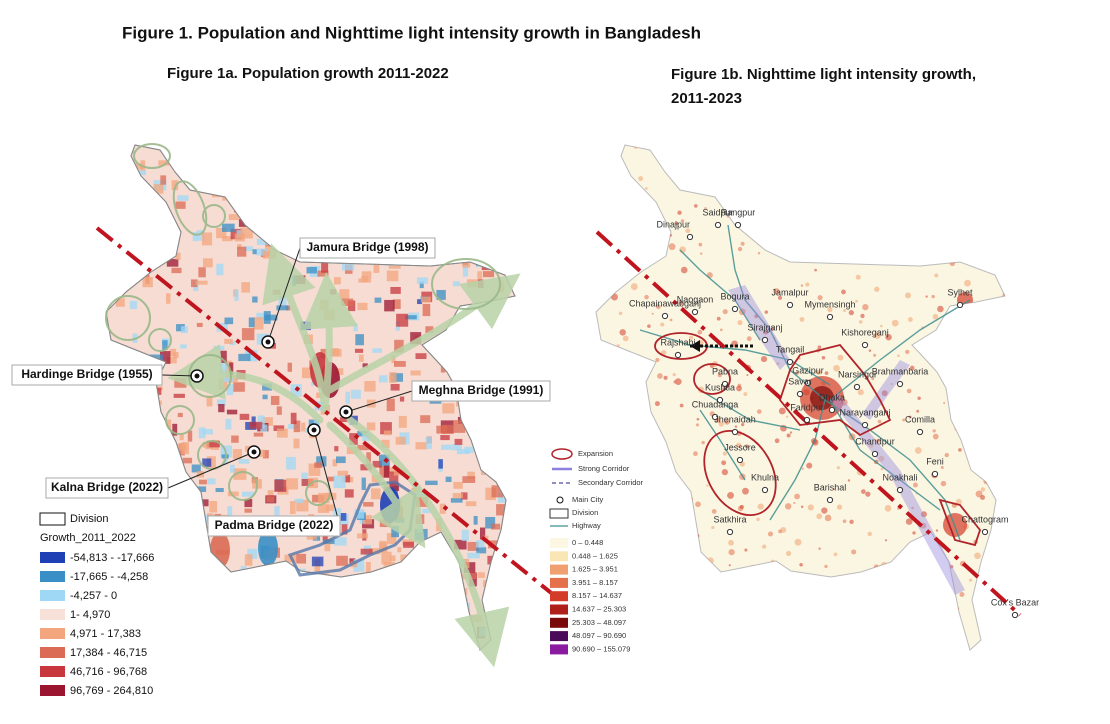 This screenshot has width=1110, height=724. Describe the element at coordinates (695, 299) in the screenshot. I see `city-label: Naogaon` at that location.